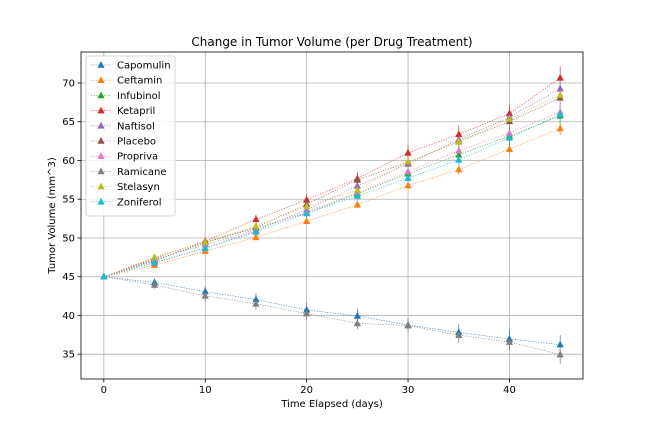 The image size is (648, 432). I want to click on legend-label-placebo: Placebo, so click(136, 142).